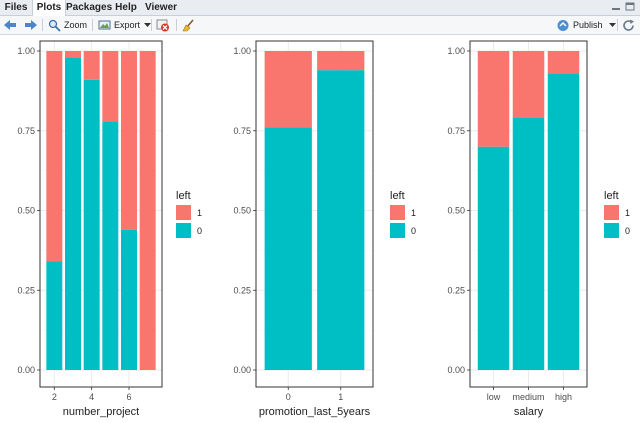 Image resolution: width=640 pixels, height=423 pixels. I want to click on export-button: Export, so click(125, 25).